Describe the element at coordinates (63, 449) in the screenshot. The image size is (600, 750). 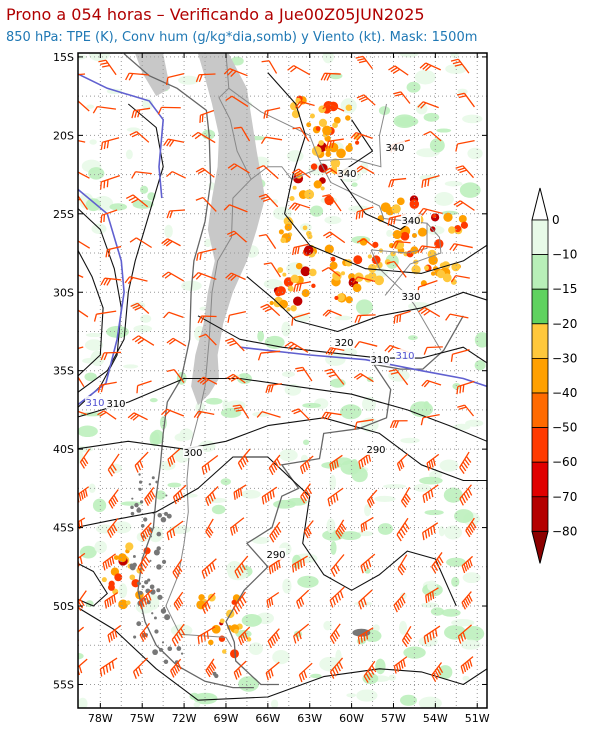
I see `lat-label: 40S` at that location.